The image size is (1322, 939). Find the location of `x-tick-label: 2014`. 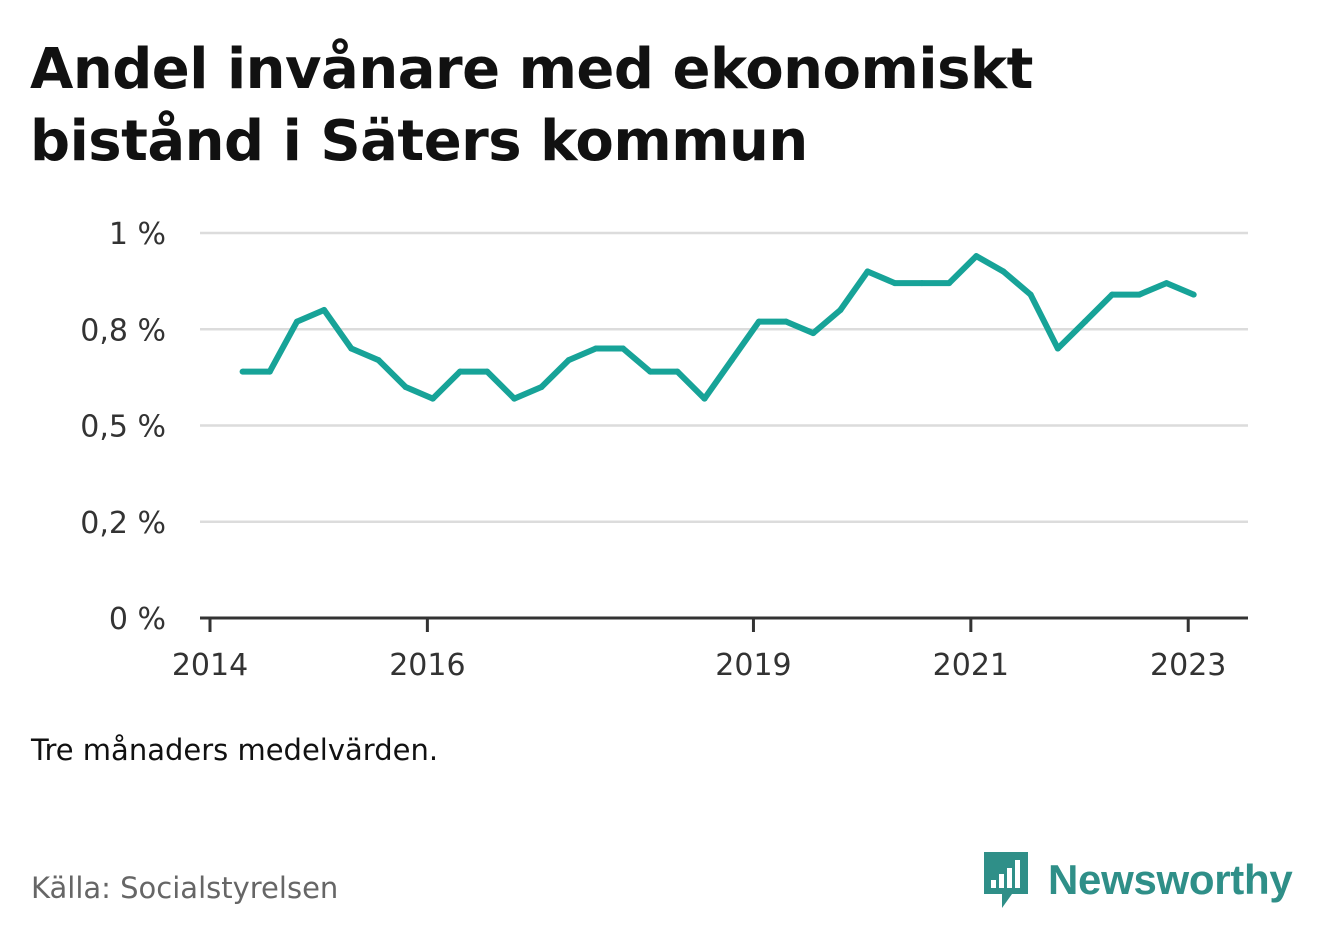

x-tick-label: 2014 is located at coordinates (210, 665).